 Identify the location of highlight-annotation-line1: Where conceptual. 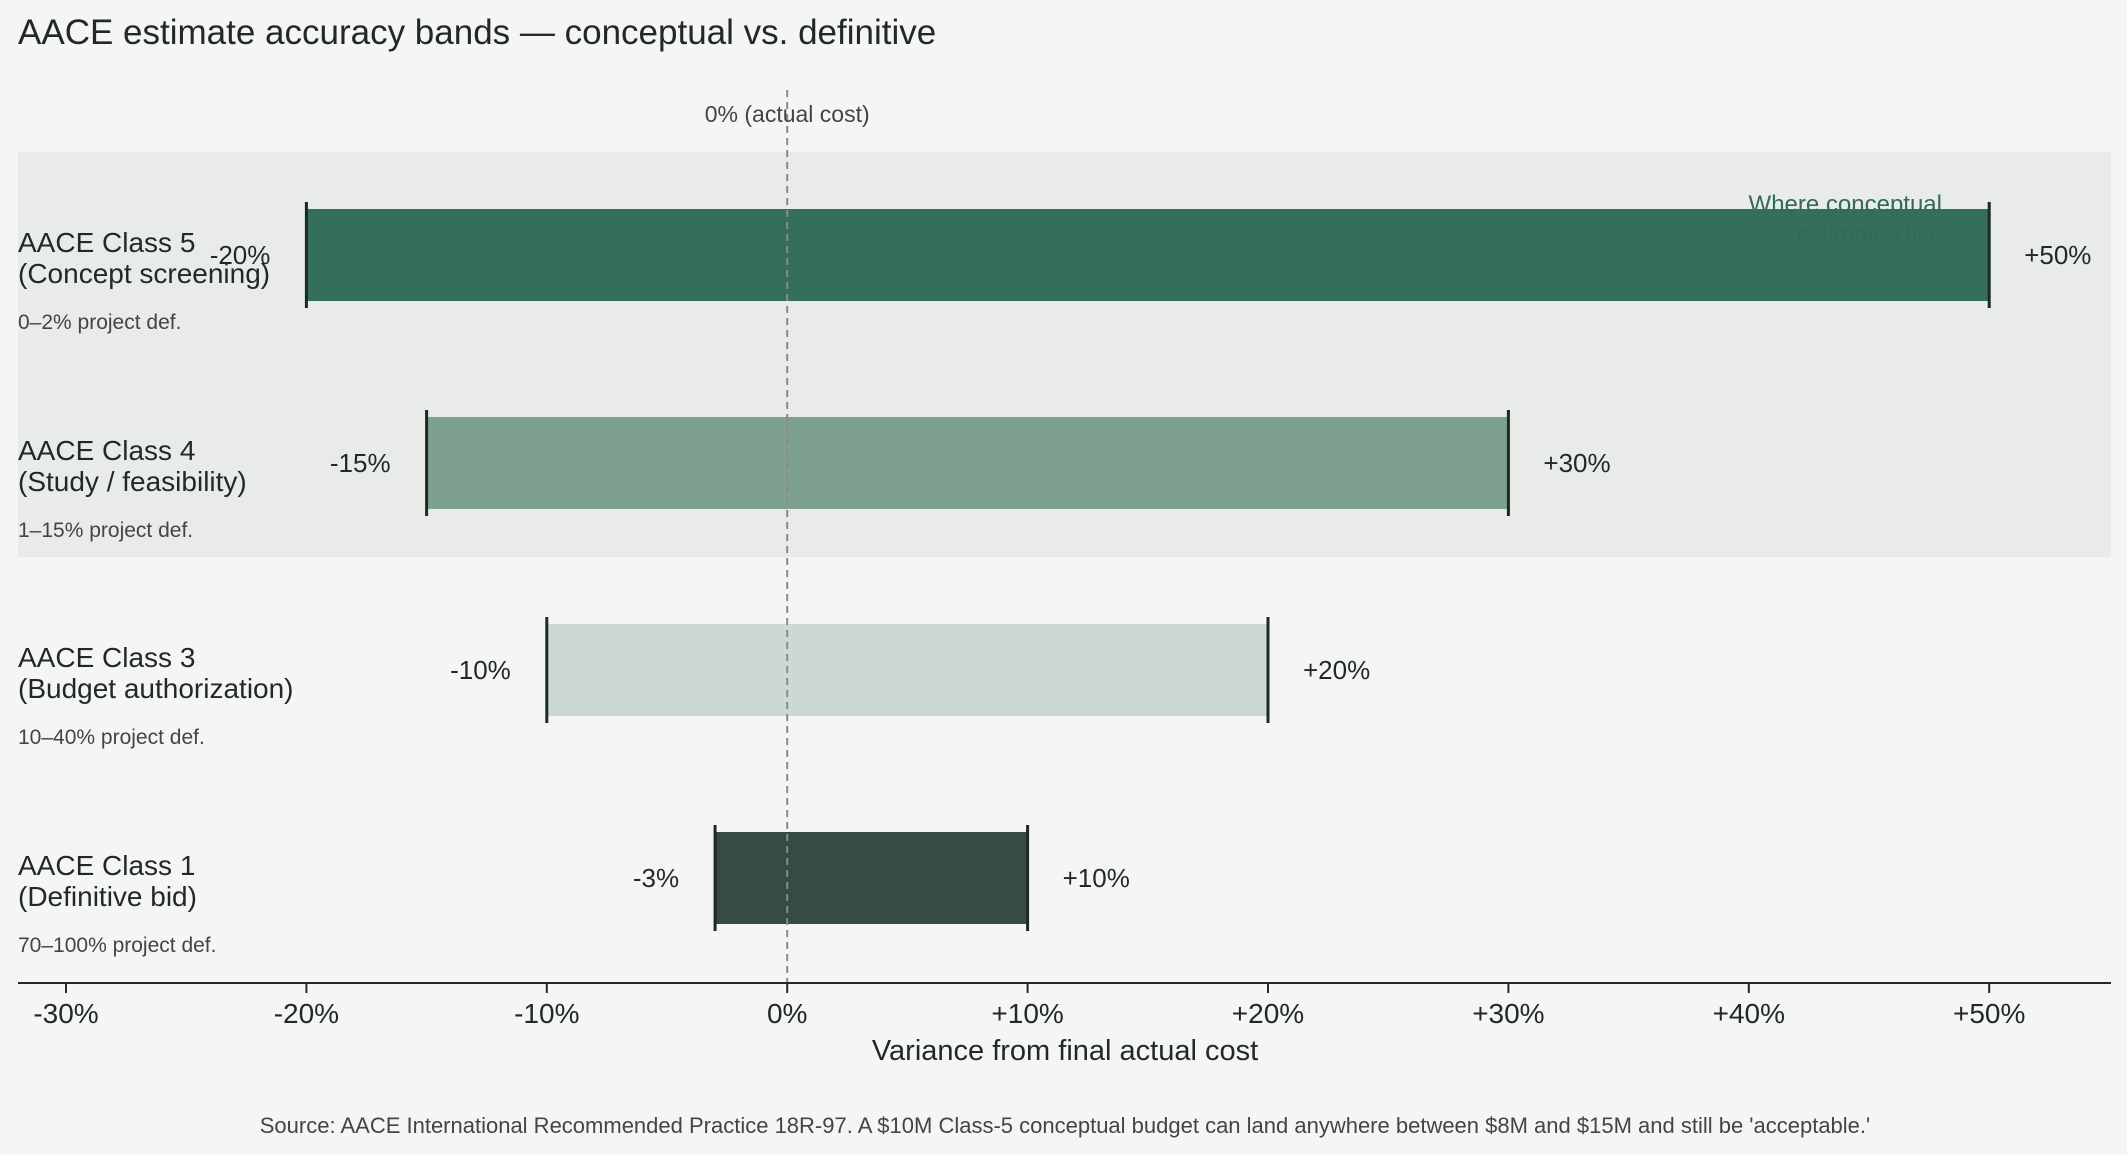
(1845, 204).